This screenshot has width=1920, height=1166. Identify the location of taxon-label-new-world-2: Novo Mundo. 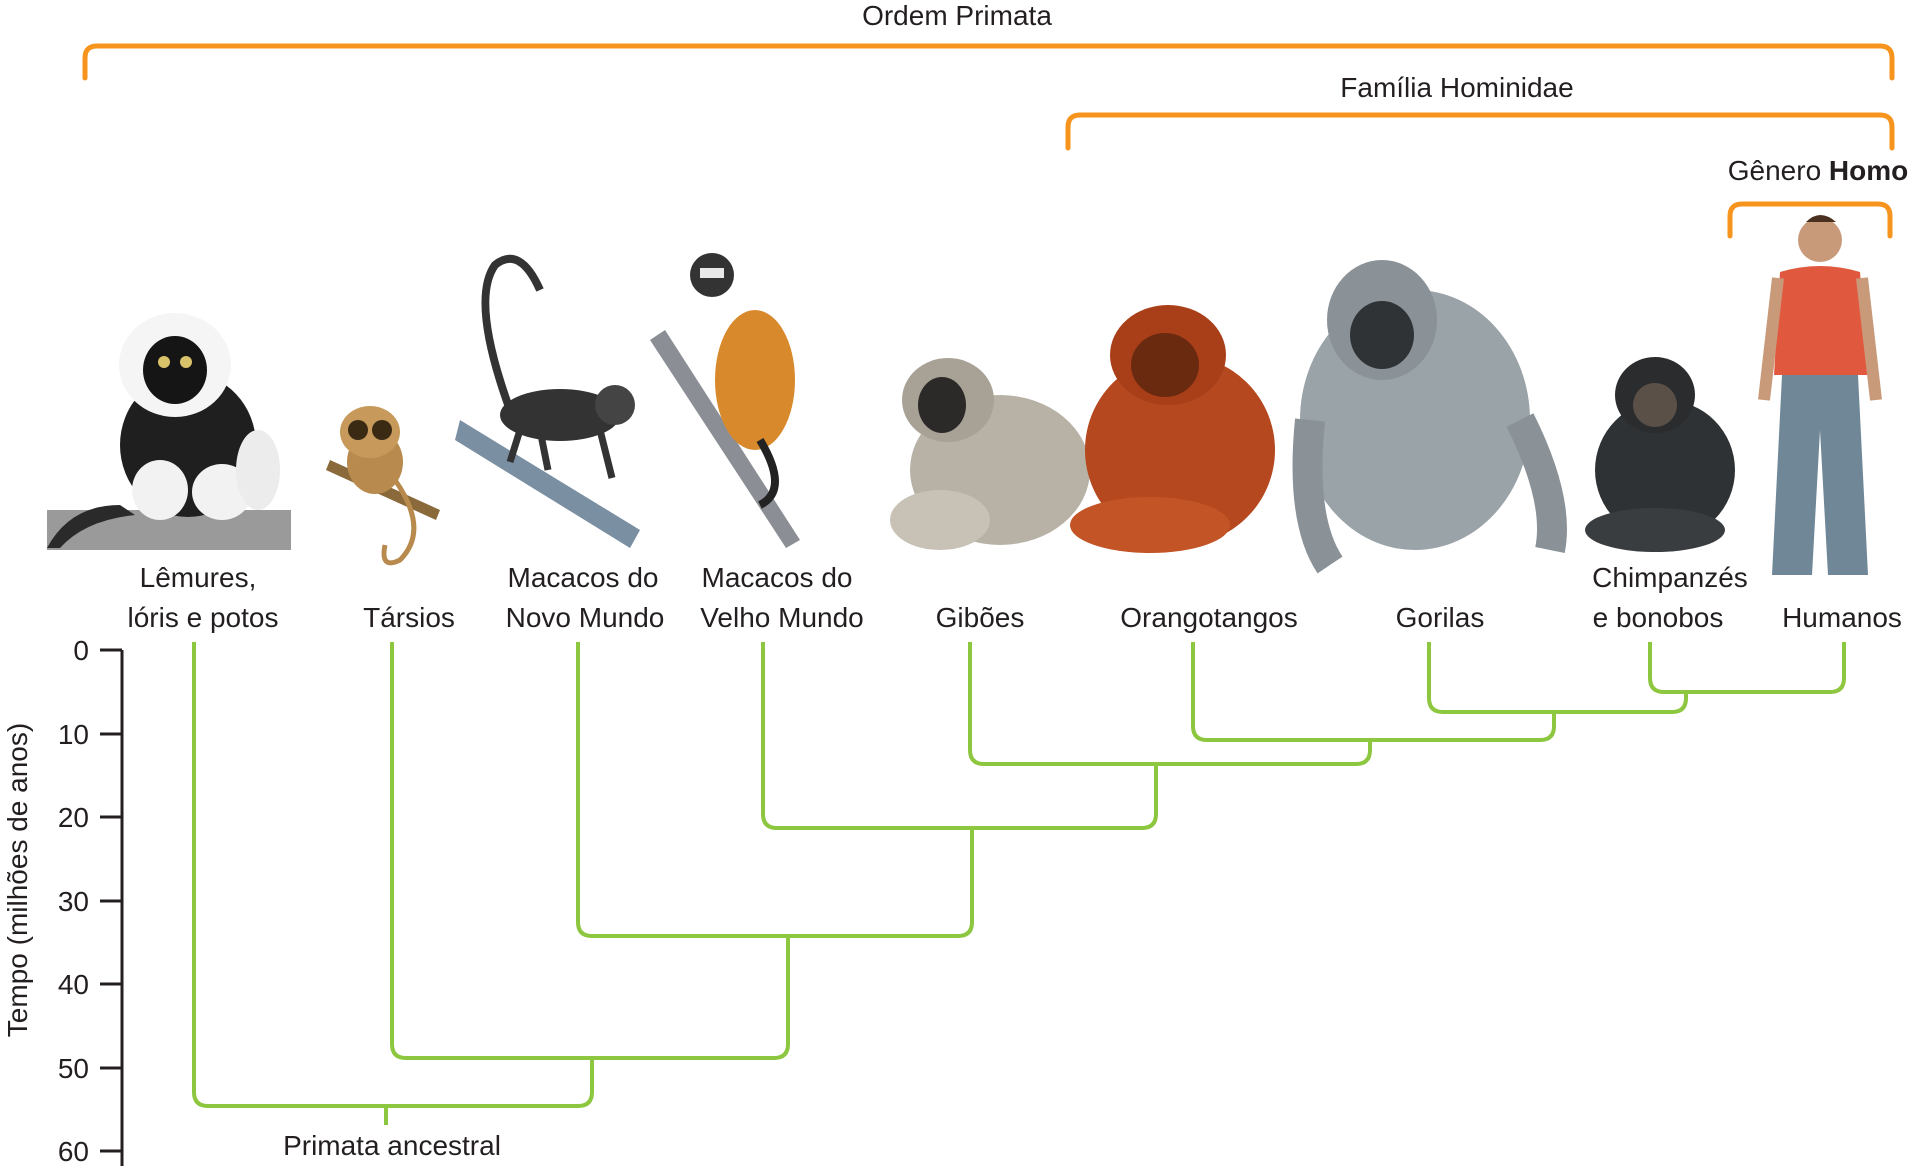
(585, 617).